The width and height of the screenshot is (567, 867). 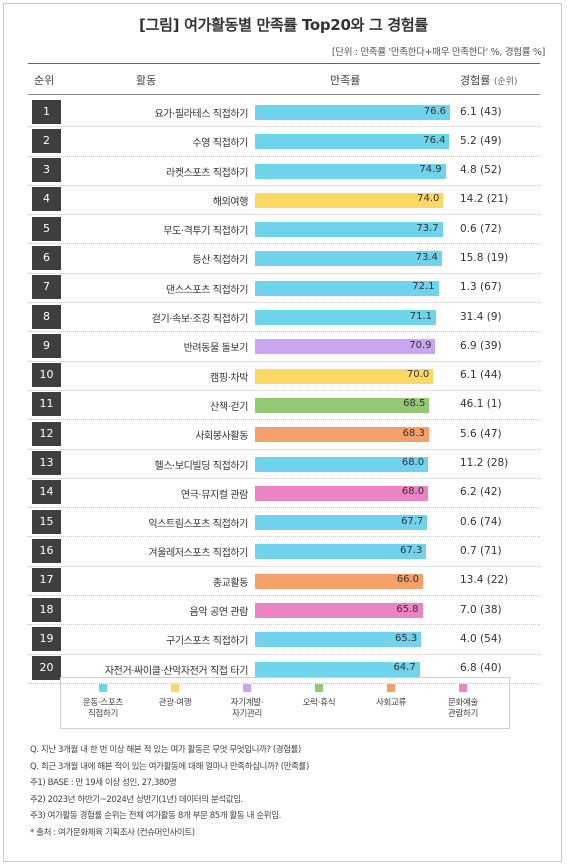 I want to click on chart-row: 19 구기스포츠 직접하기 65.3 4.0 (54), so click(x=284, y=640).